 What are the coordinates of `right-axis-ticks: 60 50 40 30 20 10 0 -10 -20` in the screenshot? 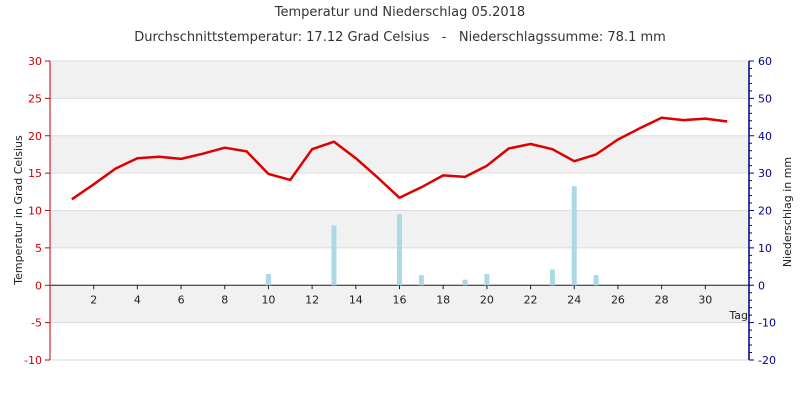 It's located at (762, 211).